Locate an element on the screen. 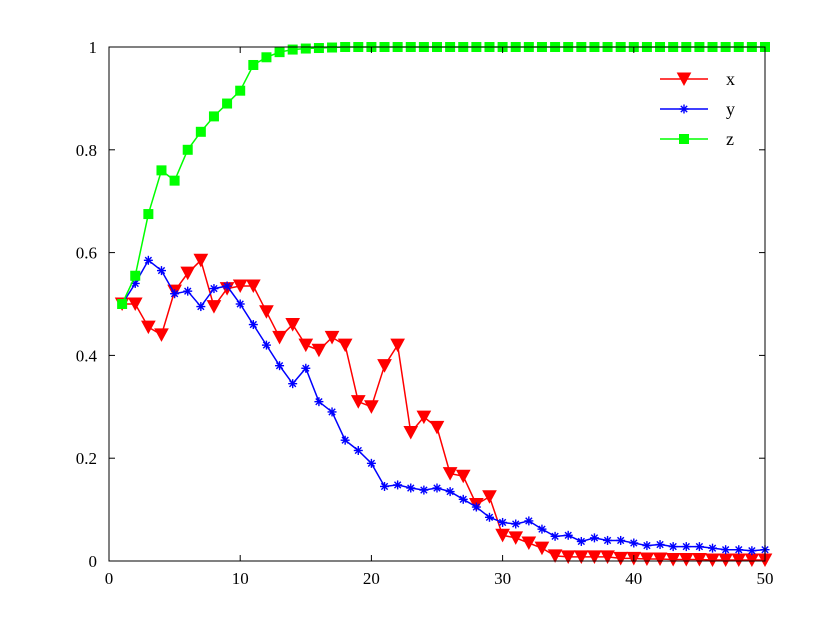 This screenshot has height=630, width=840. y-tick-label: 0.2 is located at coordinates (86, 458).